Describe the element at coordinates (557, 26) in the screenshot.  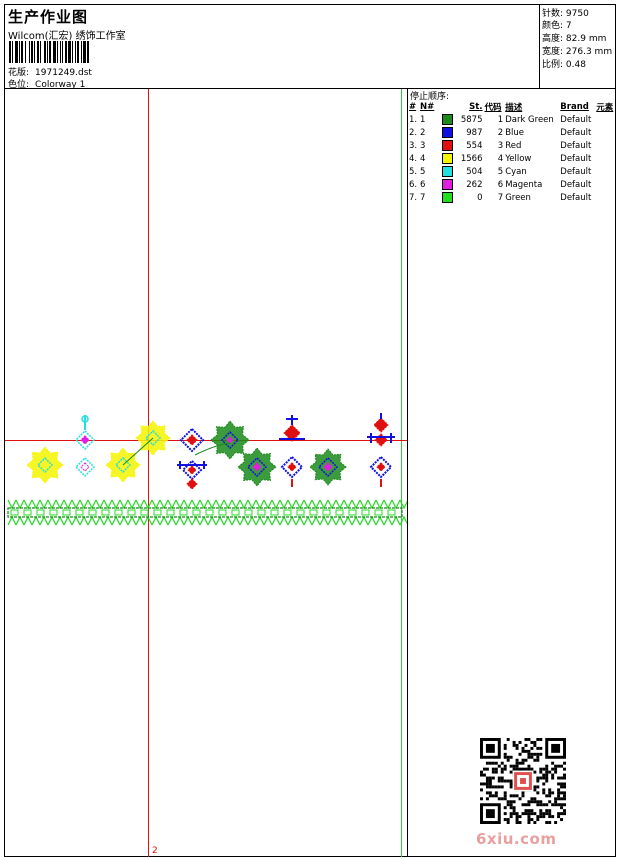
I see `colors-stat: 颜色: 7` at that location.